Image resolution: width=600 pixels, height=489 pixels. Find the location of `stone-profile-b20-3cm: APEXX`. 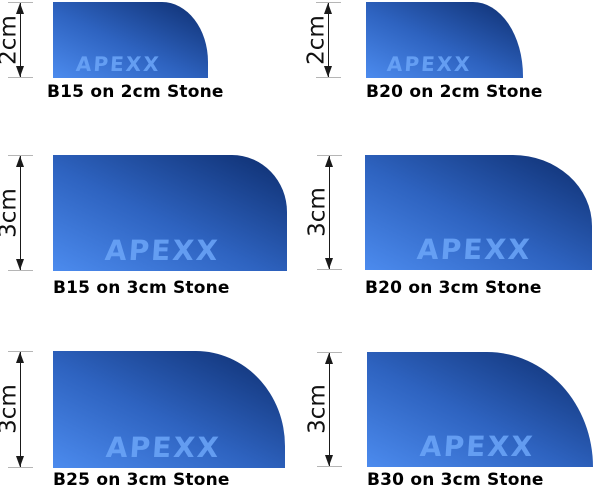

stone-profile-b20-3cm: APEXX is located at coordinates (478, 212).